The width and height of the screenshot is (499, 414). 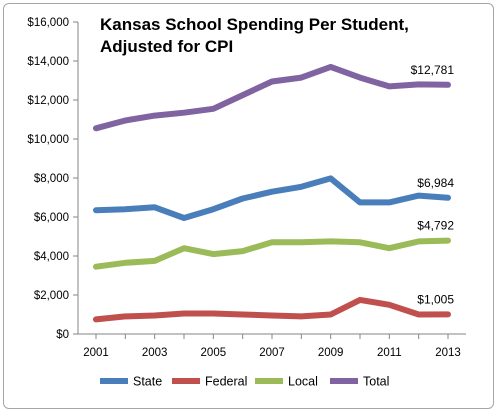 I want to click on series-line-state, so click(x=272, y=198).